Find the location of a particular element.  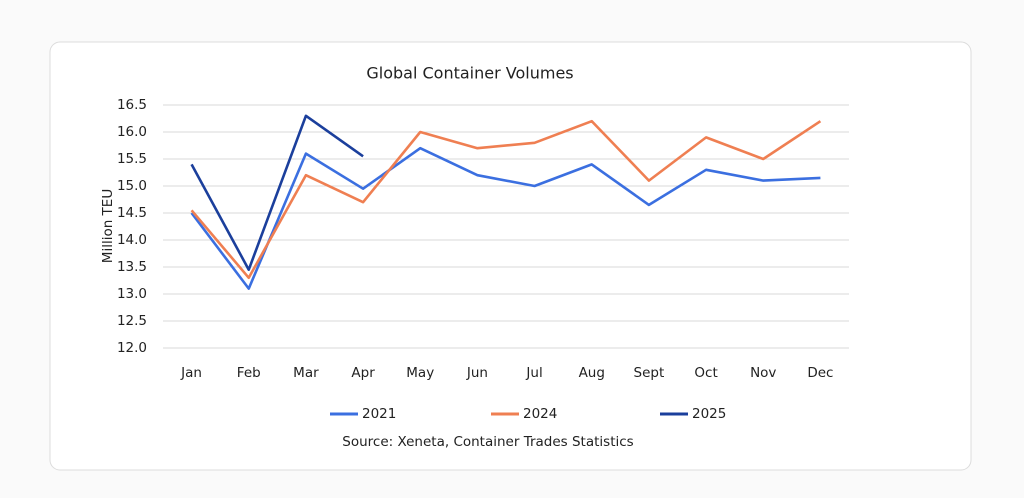

y-axis-label: Million TEU is located at coordinates (108, 226).